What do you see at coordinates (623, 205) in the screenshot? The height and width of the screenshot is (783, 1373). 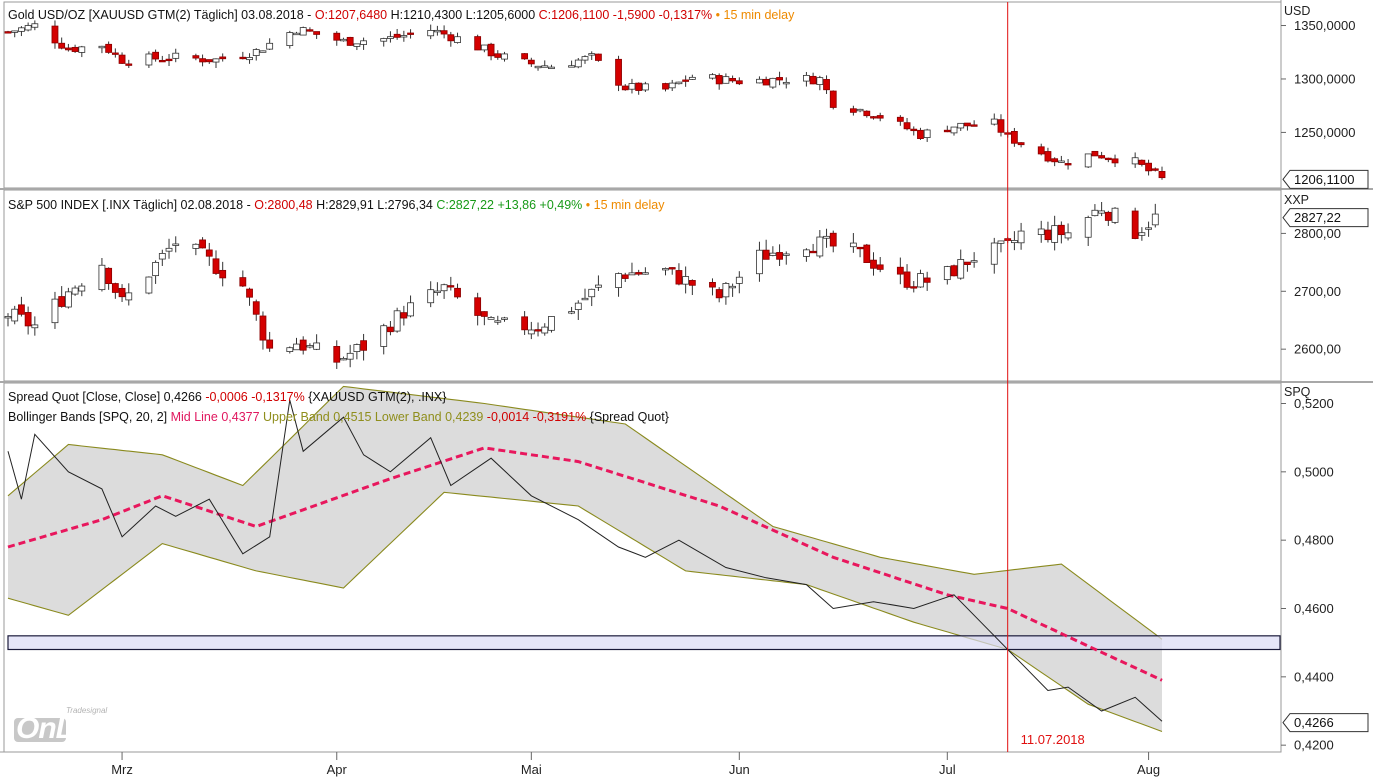 I see `header-segment: • 15 min delay` at bounding box center [623, 205].